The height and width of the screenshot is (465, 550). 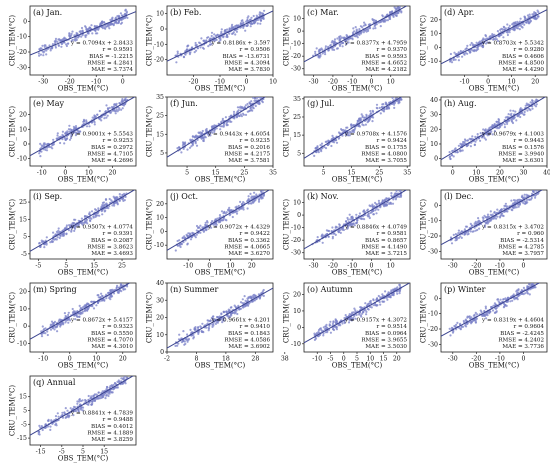 What do you see at coordinates (392, 234) in the screenshot?
I see `stats-line: r = 0.9581` at bounding box center [392, 234].